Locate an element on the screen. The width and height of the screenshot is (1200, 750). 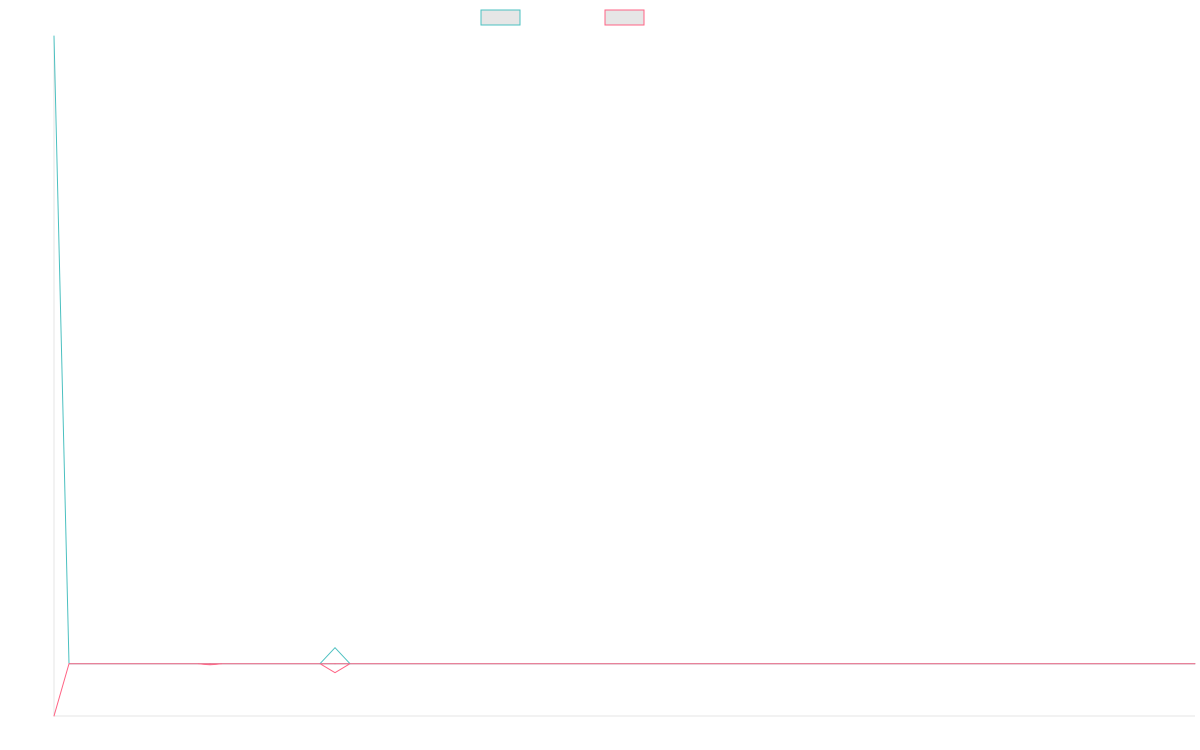
series-2-dip-marker is located at coordinates (210, 664).